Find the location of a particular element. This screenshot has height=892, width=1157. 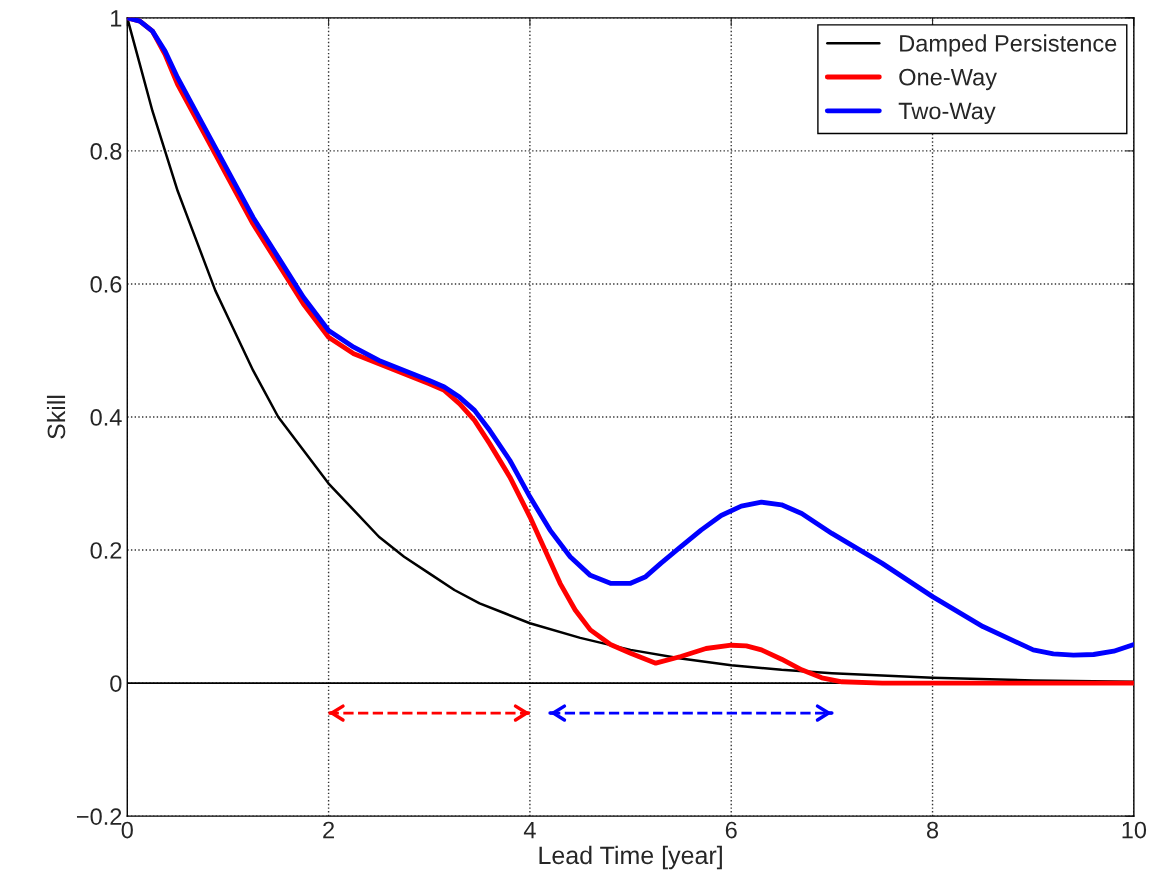

y-tick-label: 0 is located at coordinates (116, 683).